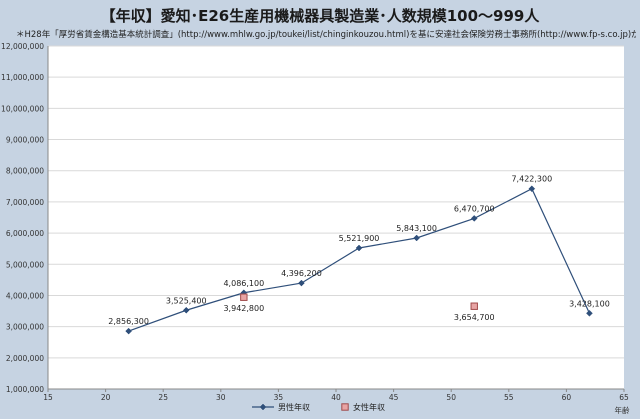  Describe the element at coordinates (474, 208) in the screenshot. I see `male-data-label: 6,470,700` at that location.